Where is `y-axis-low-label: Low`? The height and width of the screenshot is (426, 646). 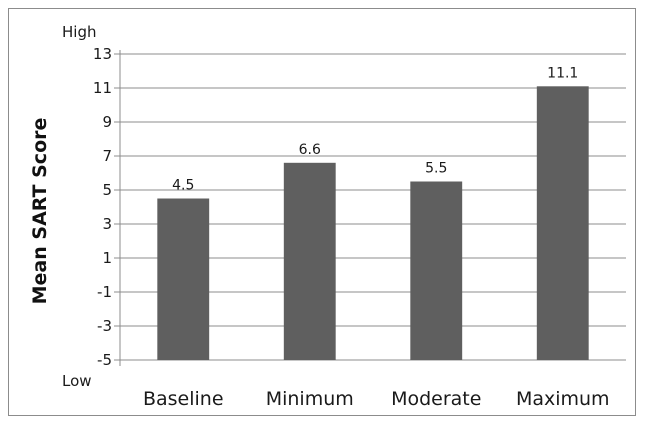 y-axis-low-label: Low is located at coordinates (77, 381).